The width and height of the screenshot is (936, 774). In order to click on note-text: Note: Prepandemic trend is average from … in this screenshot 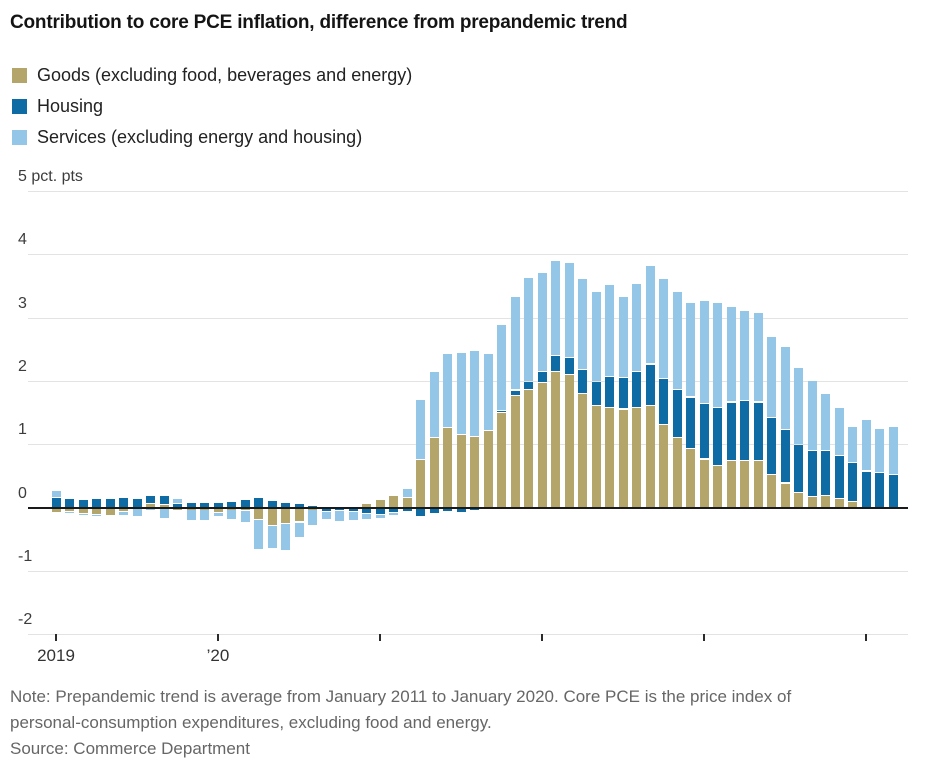, I will do `click(401, 709)`.